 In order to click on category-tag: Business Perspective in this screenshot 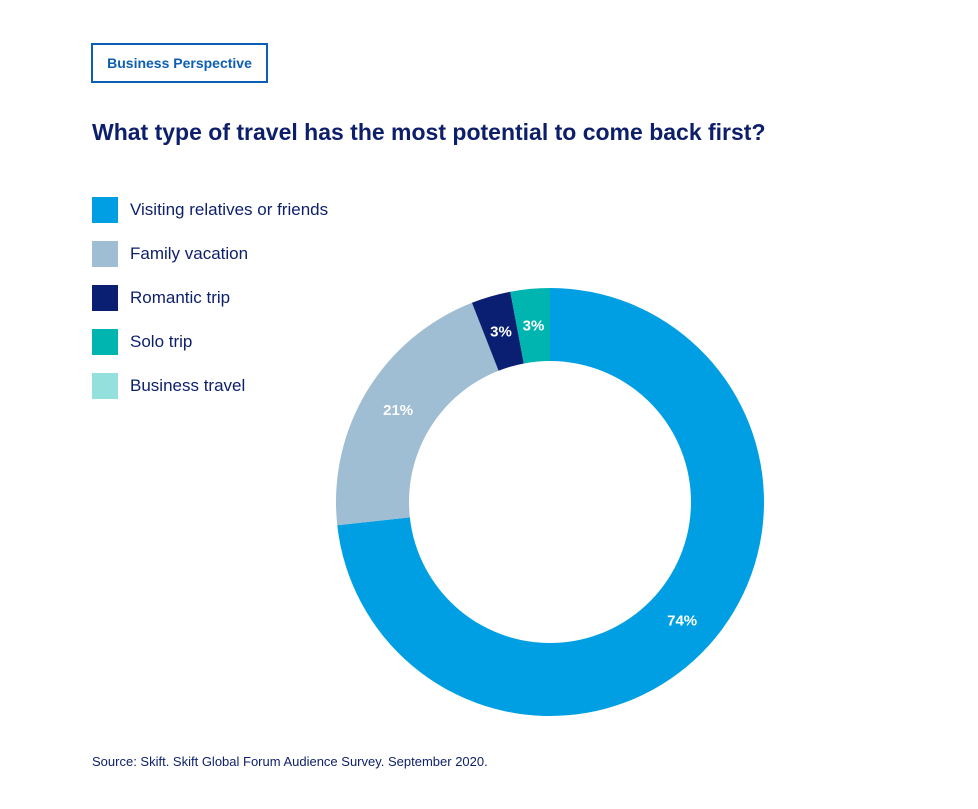, I will do `click(179, 63)`.